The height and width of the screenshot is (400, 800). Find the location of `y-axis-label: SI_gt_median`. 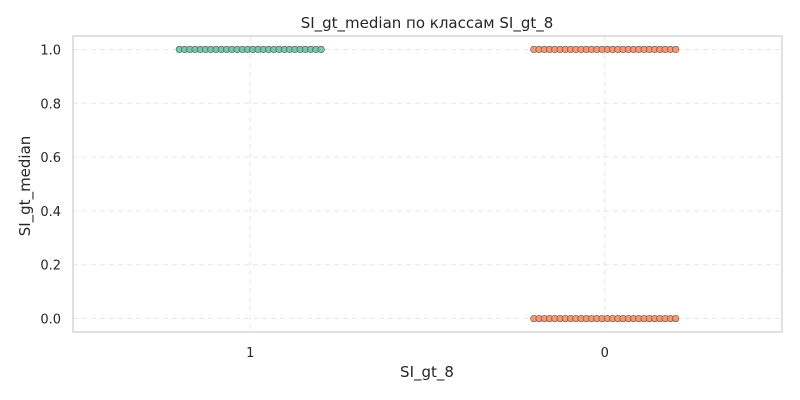

y-axis-label: SI_gt_median is located at coordinates (25, 186).